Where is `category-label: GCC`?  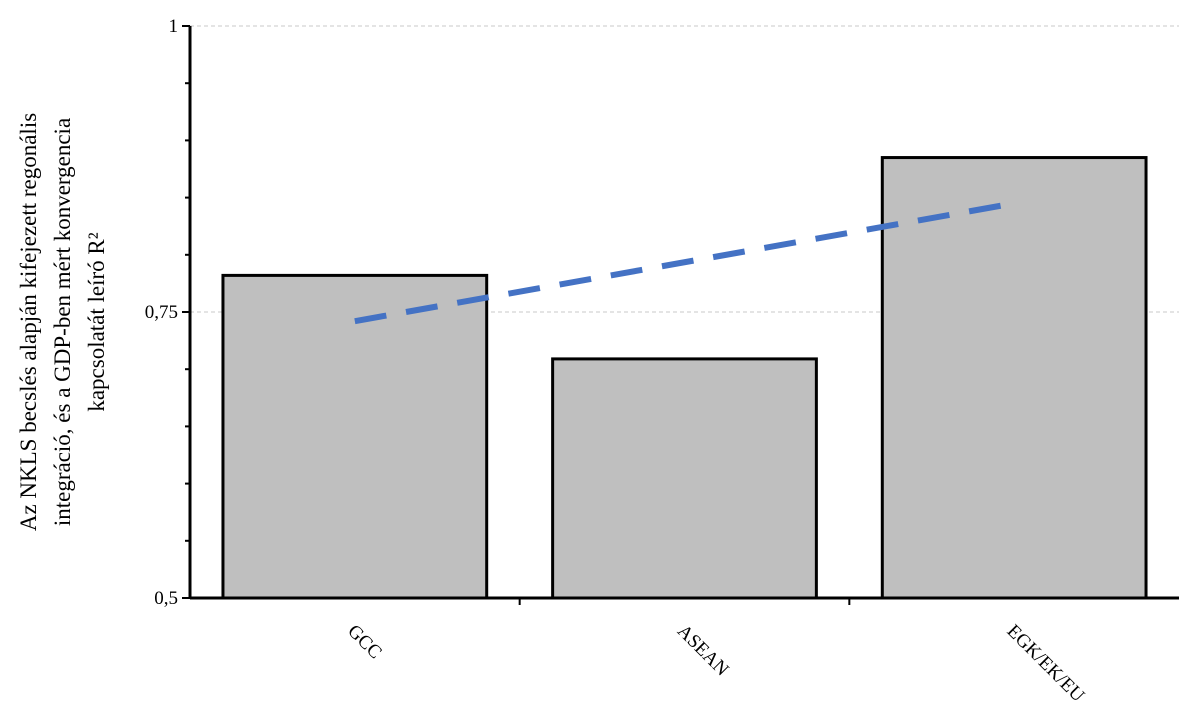
category-label: GCC is located at coordinates (364, 642).